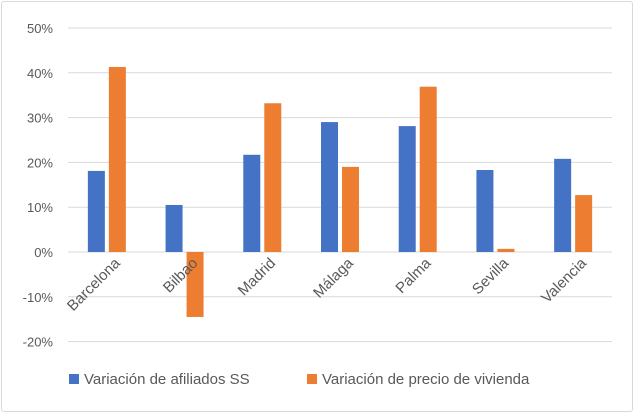 This screenshot has height=418, width=636. Describe the element at coordinates (426, 379) in the screenshot. I see `legend-label: Variación de precio de vivienda` at that location.